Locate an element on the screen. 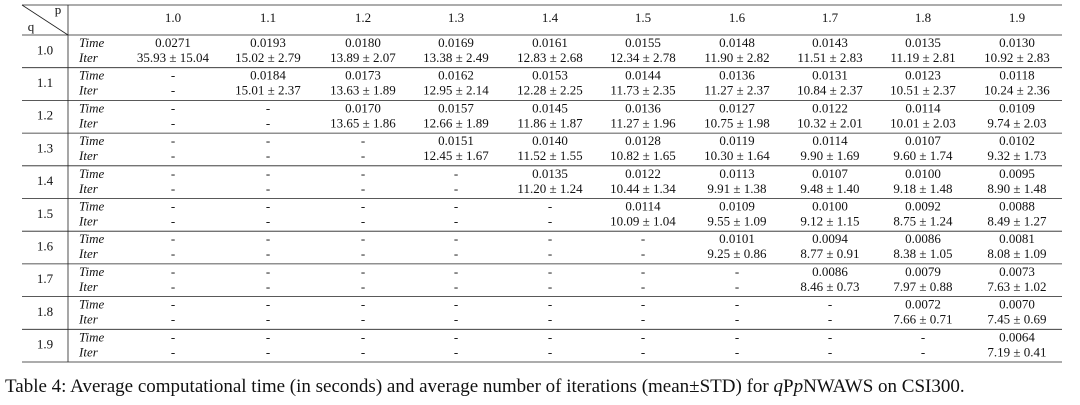 This screenshot has width=1080, height=405. time-cell: 0.0079 is located at coordinates (923, 271).